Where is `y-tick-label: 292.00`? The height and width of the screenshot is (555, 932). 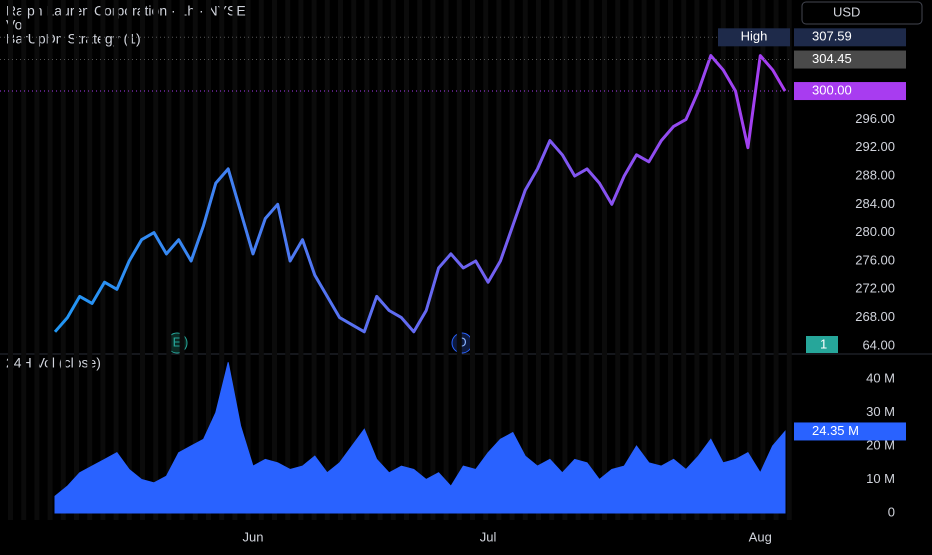 y-tick-label: 292.00 is located at coordinates (875, 146).